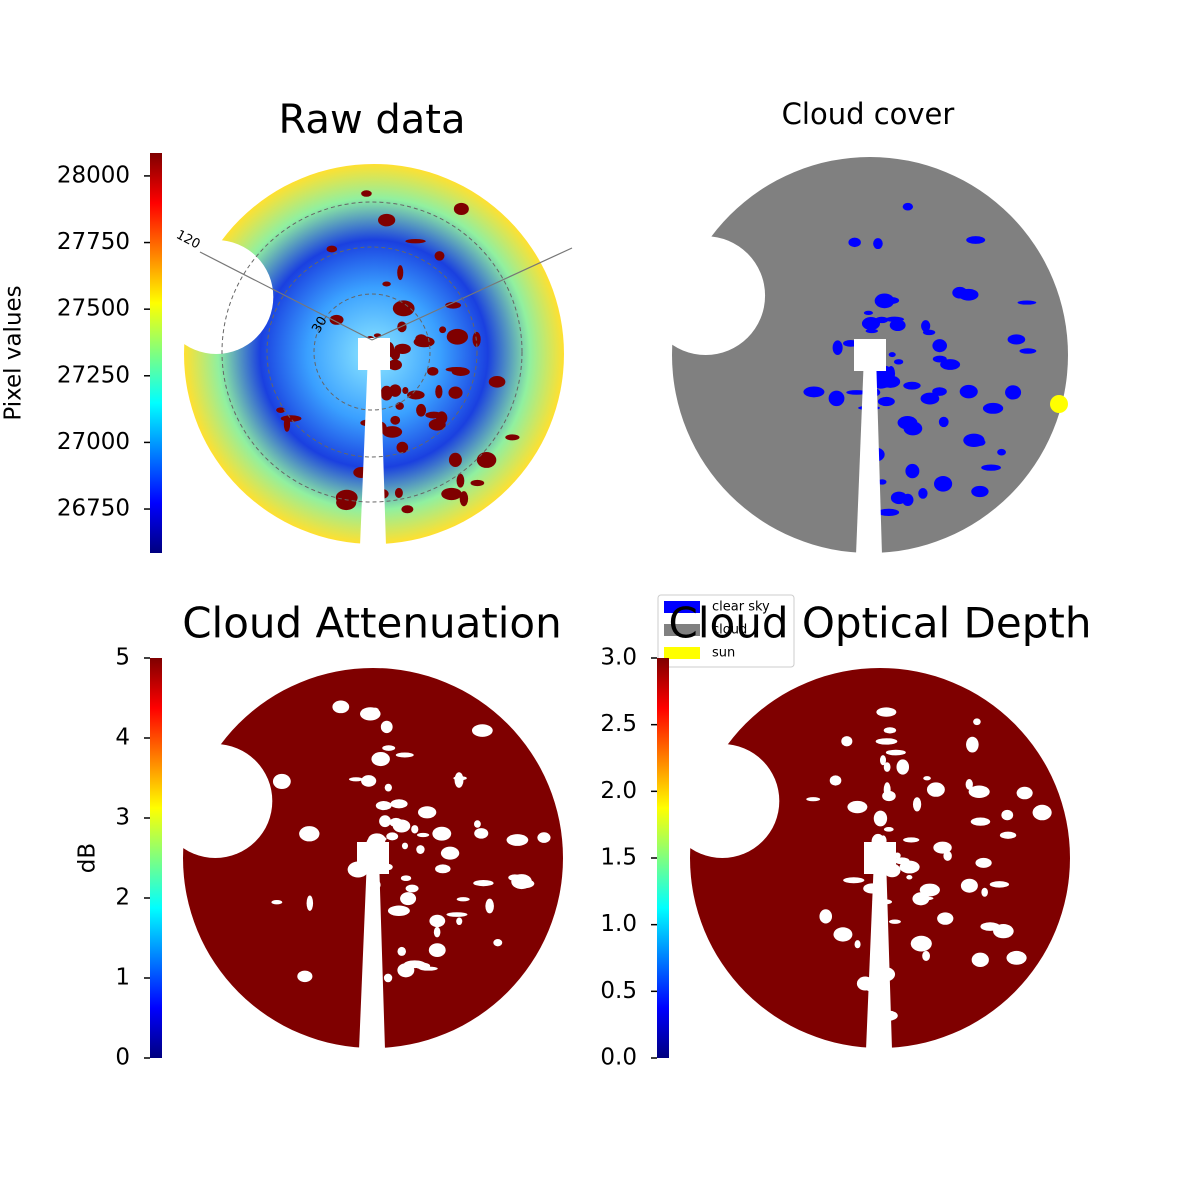 This screenshot has width=1200, height=1200. I want to click on colorbar-tick-label: 0, so click(122, 1058).